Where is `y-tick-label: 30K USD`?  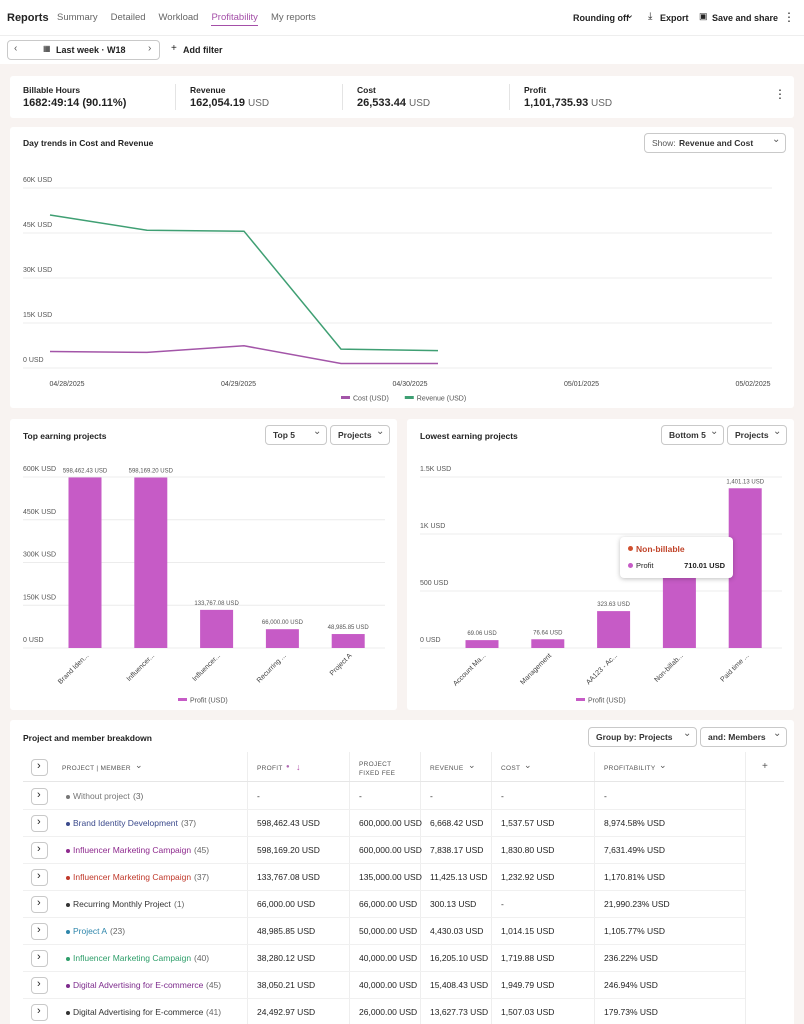 y-tick-label: 30K USD is located at coordinates (37, 270).